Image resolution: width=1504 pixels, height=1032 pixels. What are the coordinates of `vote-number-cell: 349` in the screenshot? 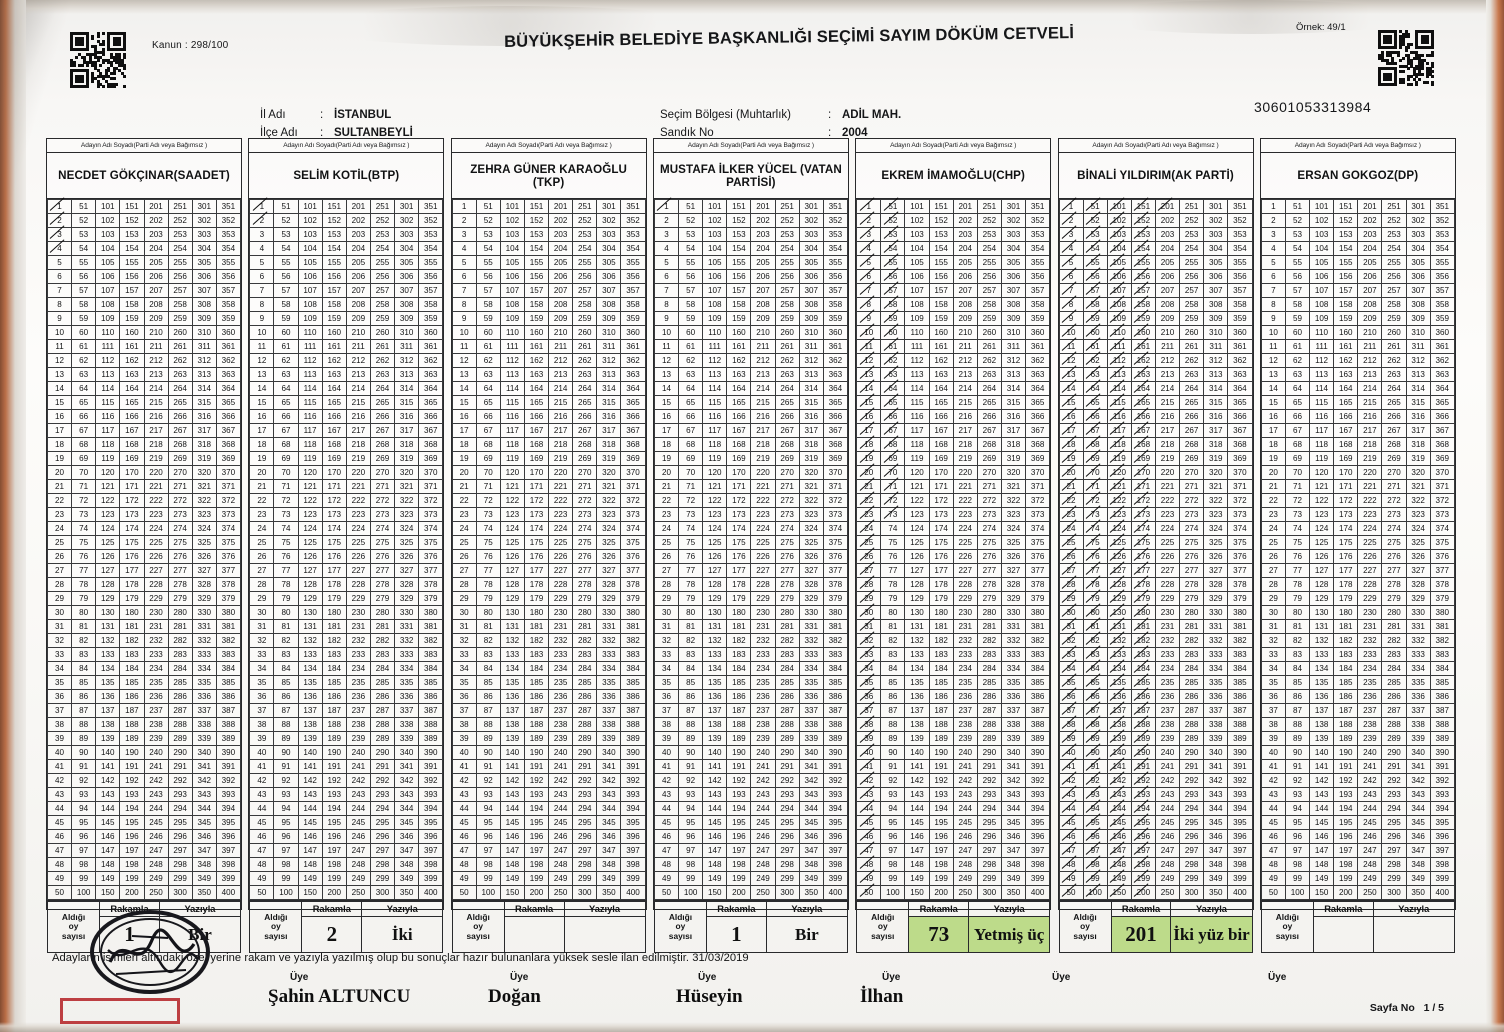 It's located at (1013, 878).